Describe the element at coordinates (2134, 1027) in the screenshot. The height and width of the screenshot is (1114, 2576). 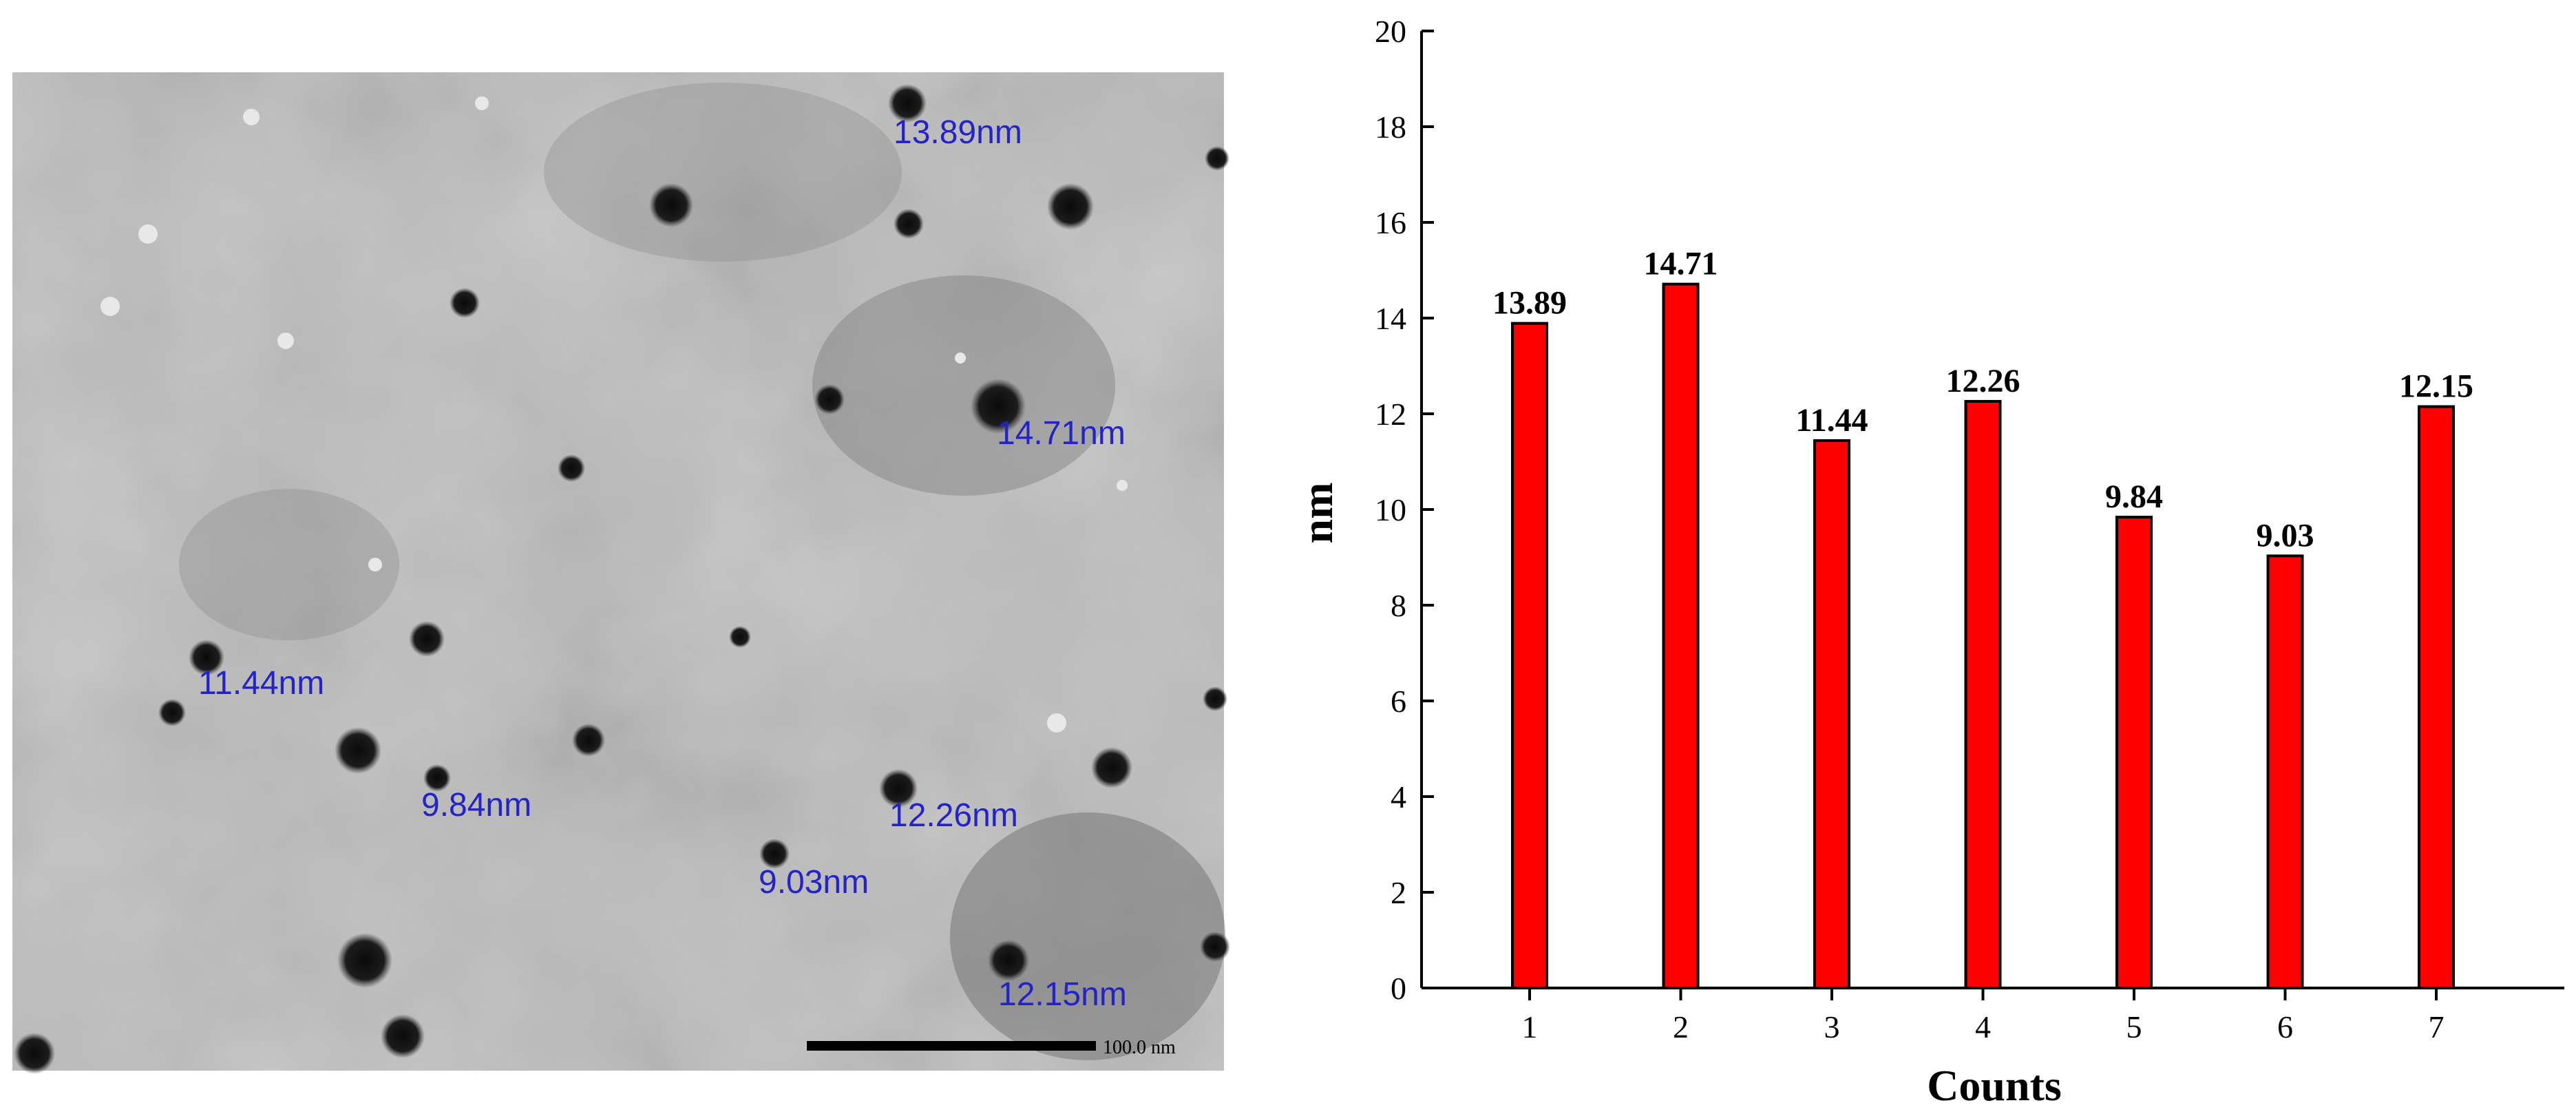
I see `x-tick-label: 5` at that location.